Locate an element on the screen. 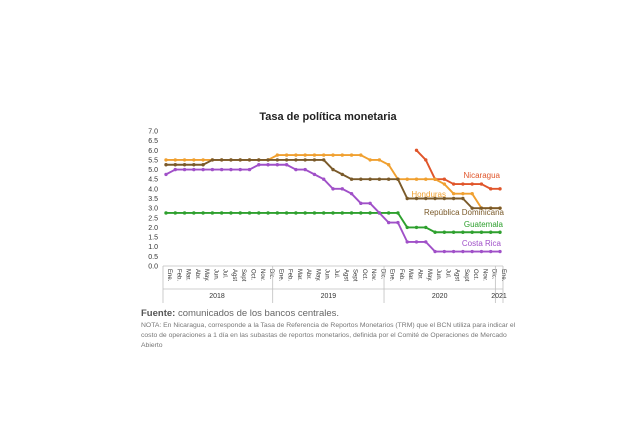 This screenshot has width=640, height=424. y-tick-label: 0.0 is located at coordinates (153, 267).